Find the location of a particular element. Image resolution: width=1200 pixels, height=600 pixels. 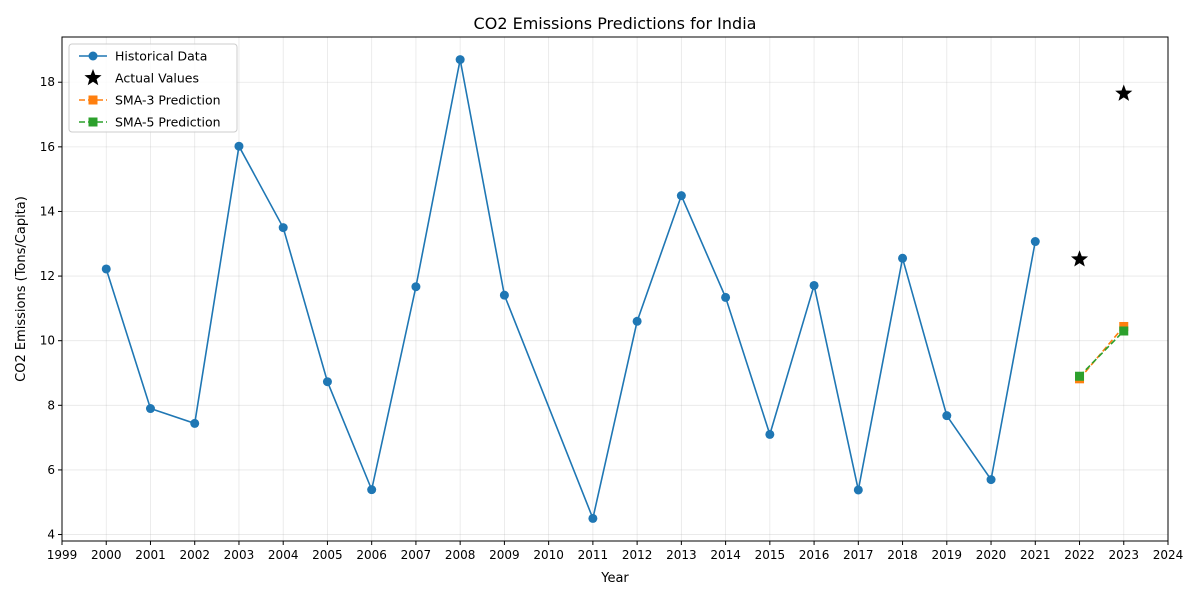

x-tick-label: 2003 is located at coordinates (239, 555).